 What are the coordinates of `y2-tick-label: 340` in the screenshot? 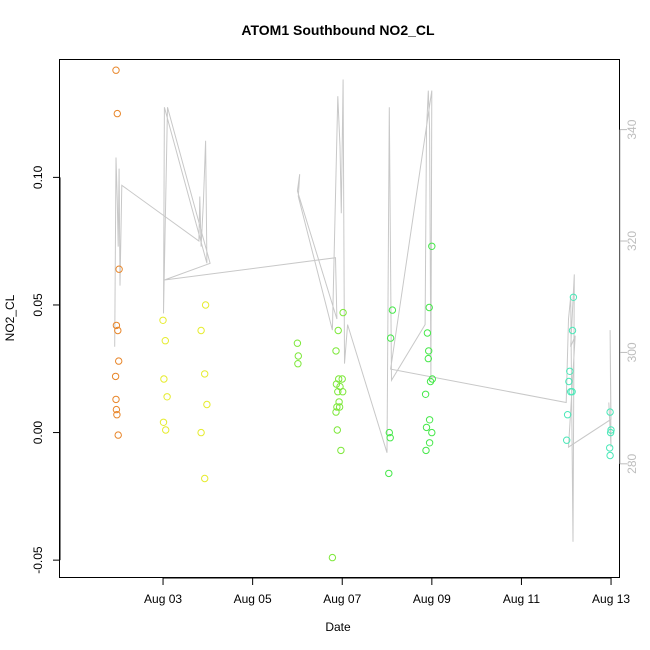 It's located at (632, 129).